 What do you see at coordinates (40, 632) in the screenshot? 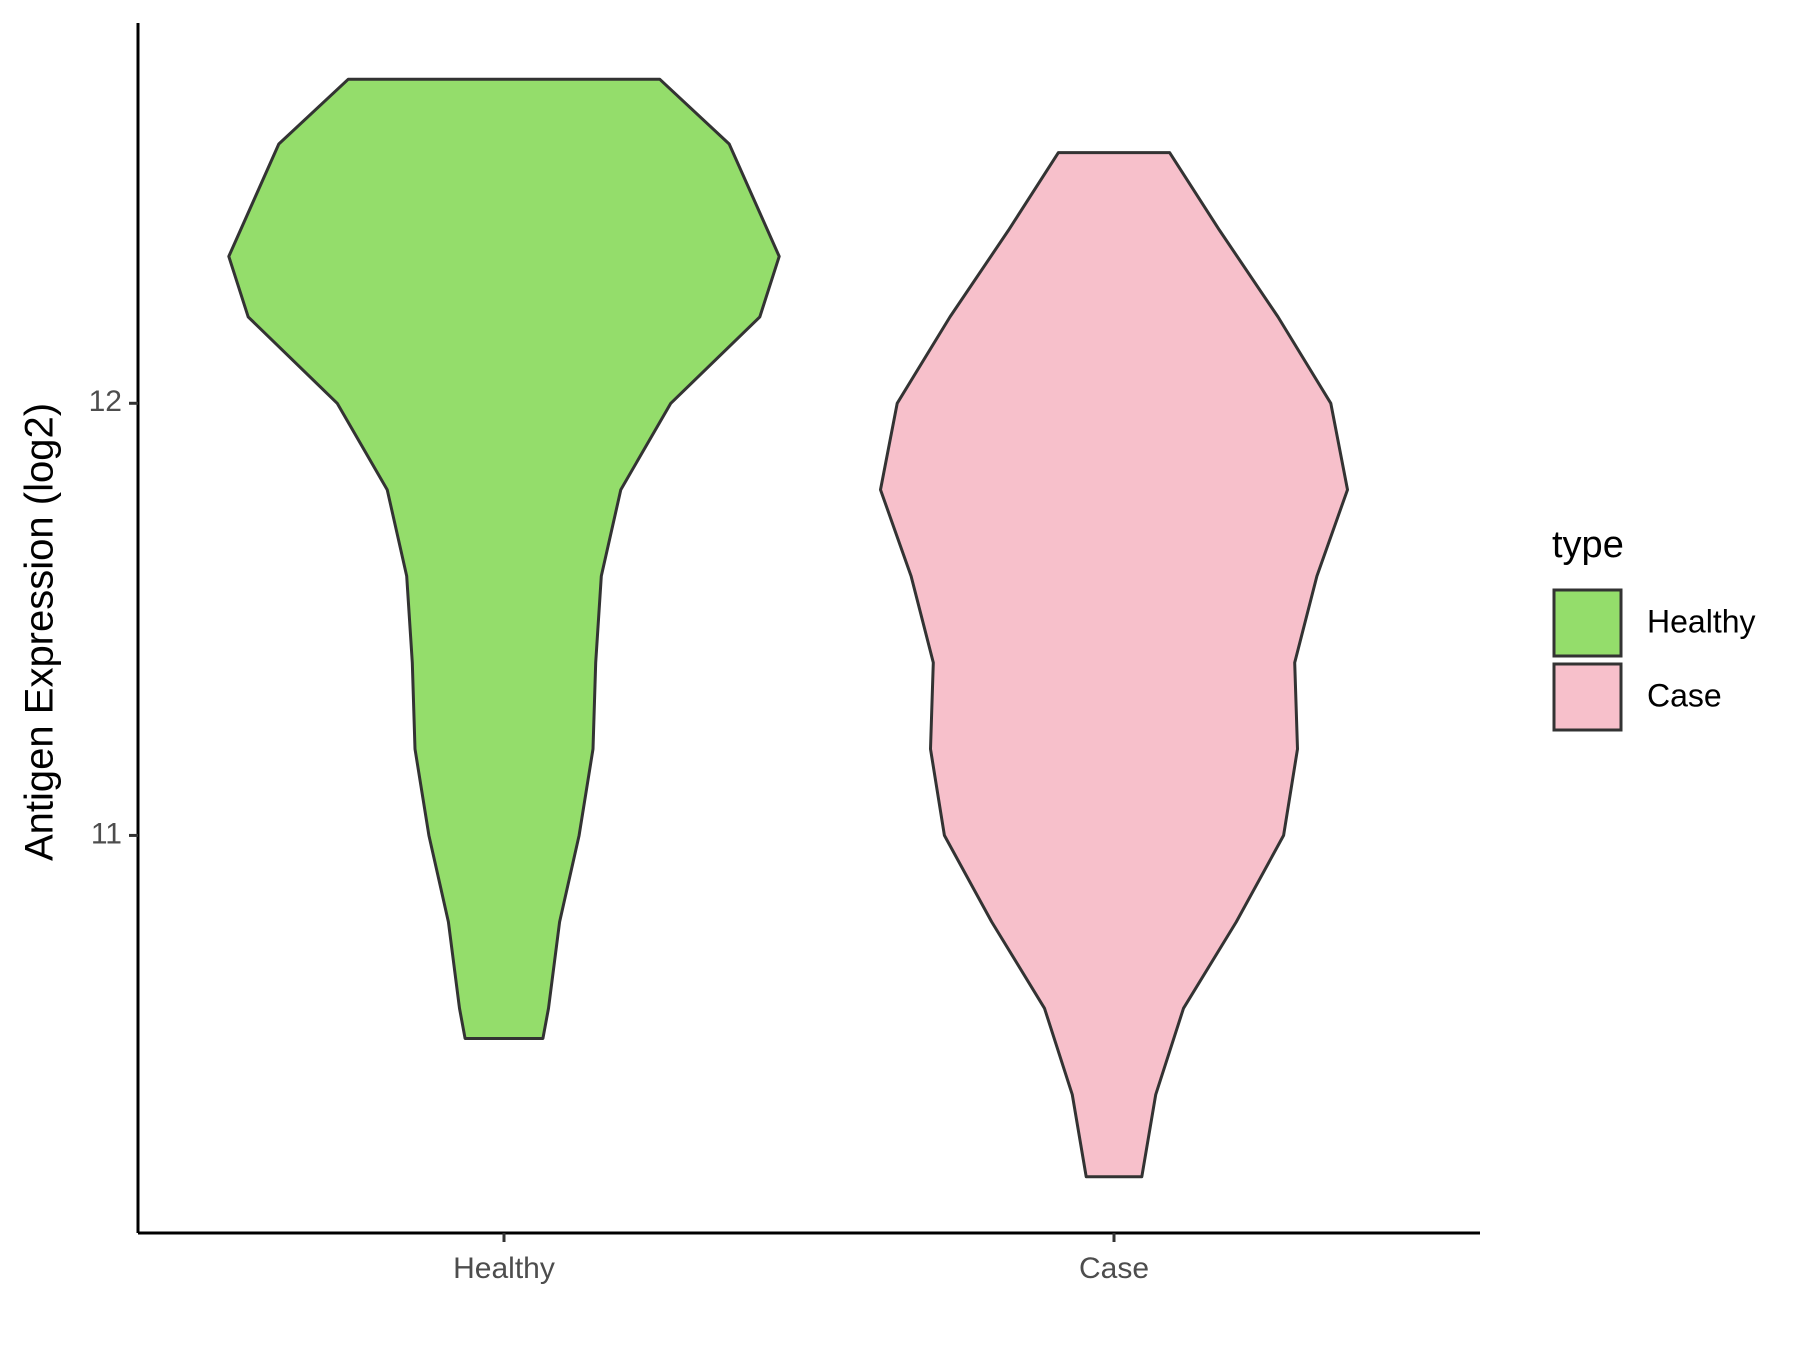
I see `y-axis-title: Antigen Expression (log2)` at bounding box center [40, 632].